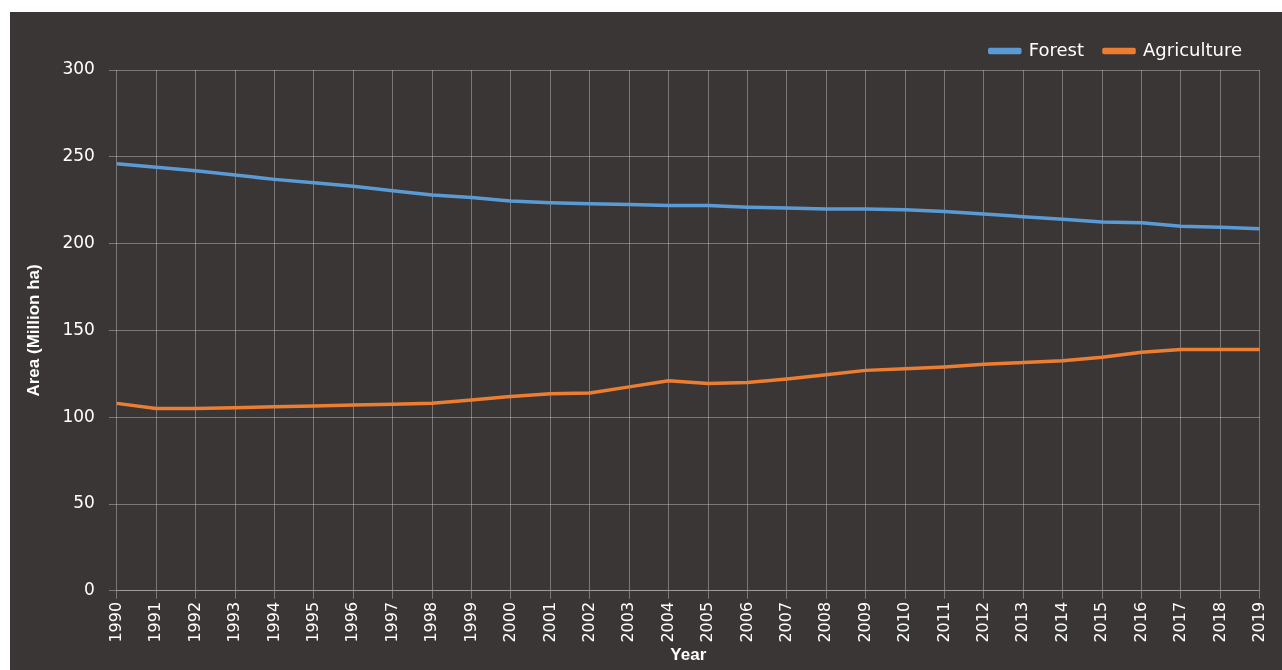 This screenshot has height=670, width=1282. What do you see at coordinates (510, 622) in the screenshot?
I see `x-tick-label: 2000` at bounding box center [510, 622].